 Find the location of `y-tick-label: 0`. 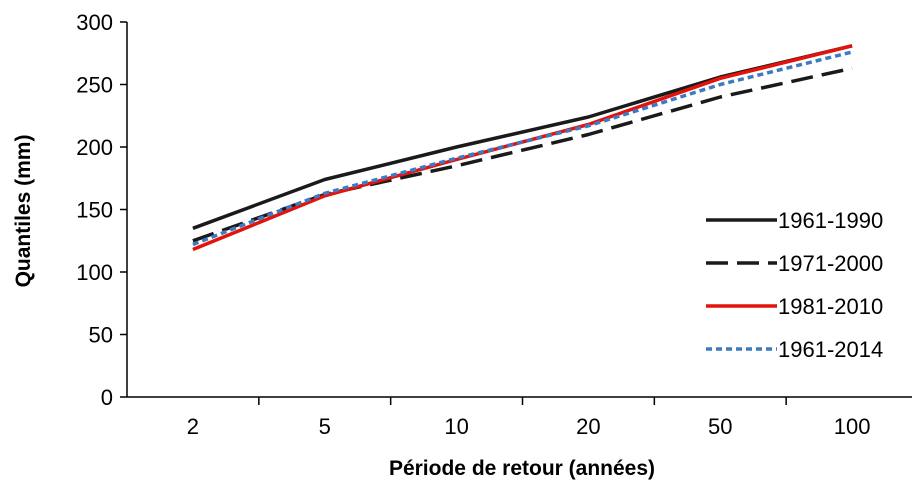

y-tick-label: 0 is located at coordinates (107, 397).